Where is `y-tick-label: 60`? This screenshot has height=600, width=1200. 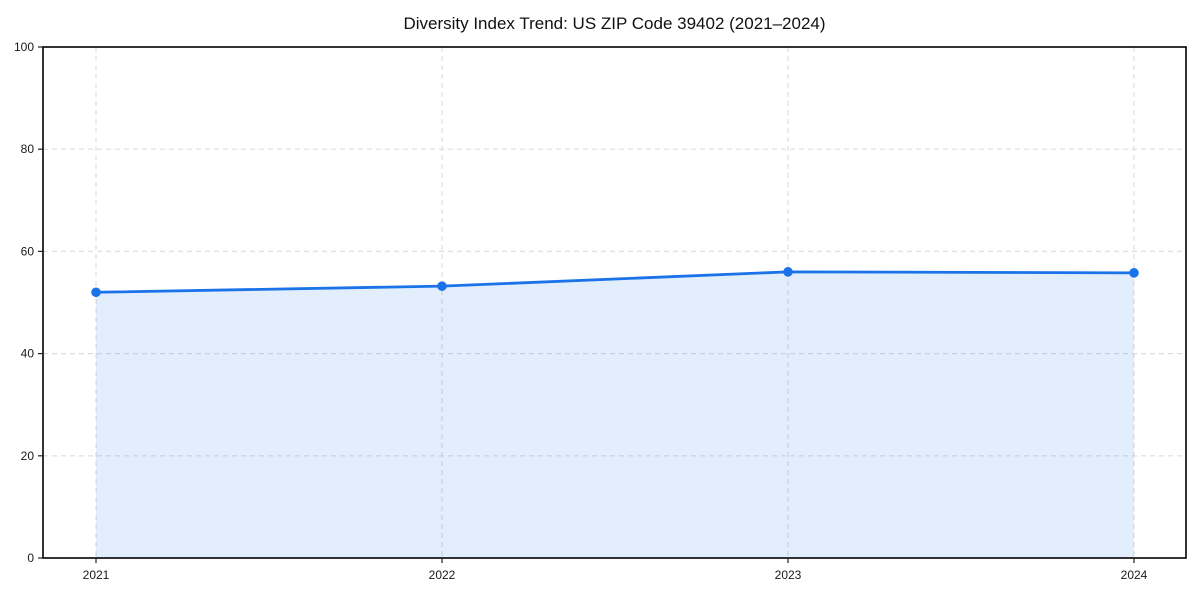
y-tick-label: 60 is located at coordinates (28, 251).